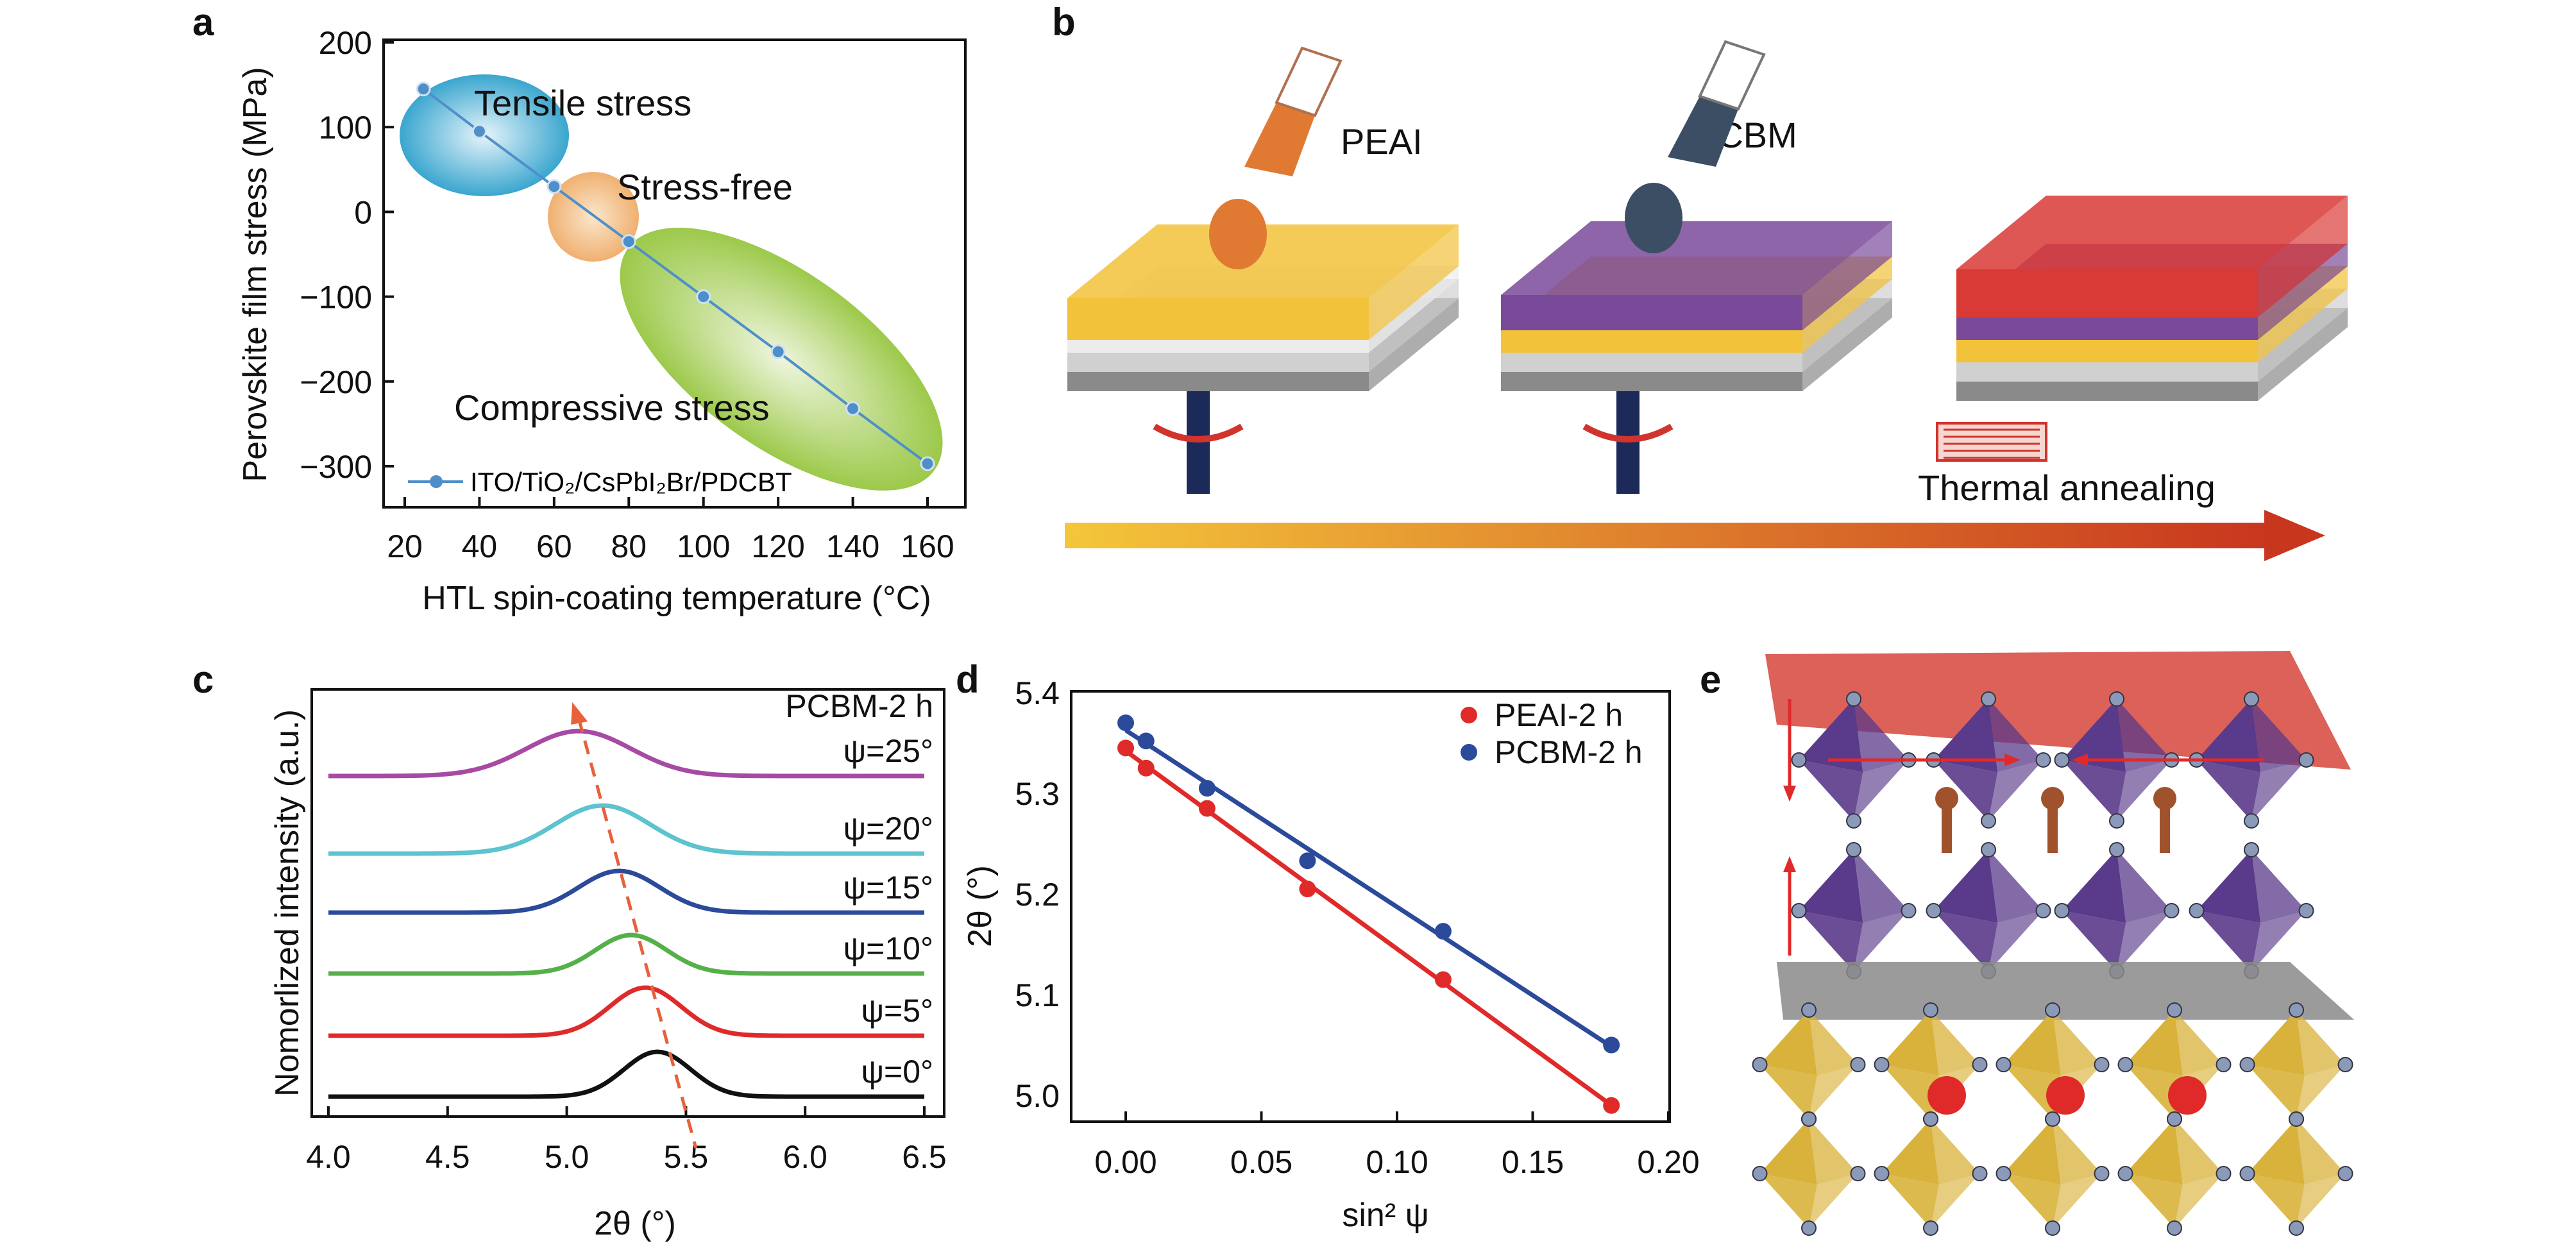  What do you see at coordinates (405, 546) in the screenshot?
I see `x-tick-label: 20` at bounding box center [405, 546].